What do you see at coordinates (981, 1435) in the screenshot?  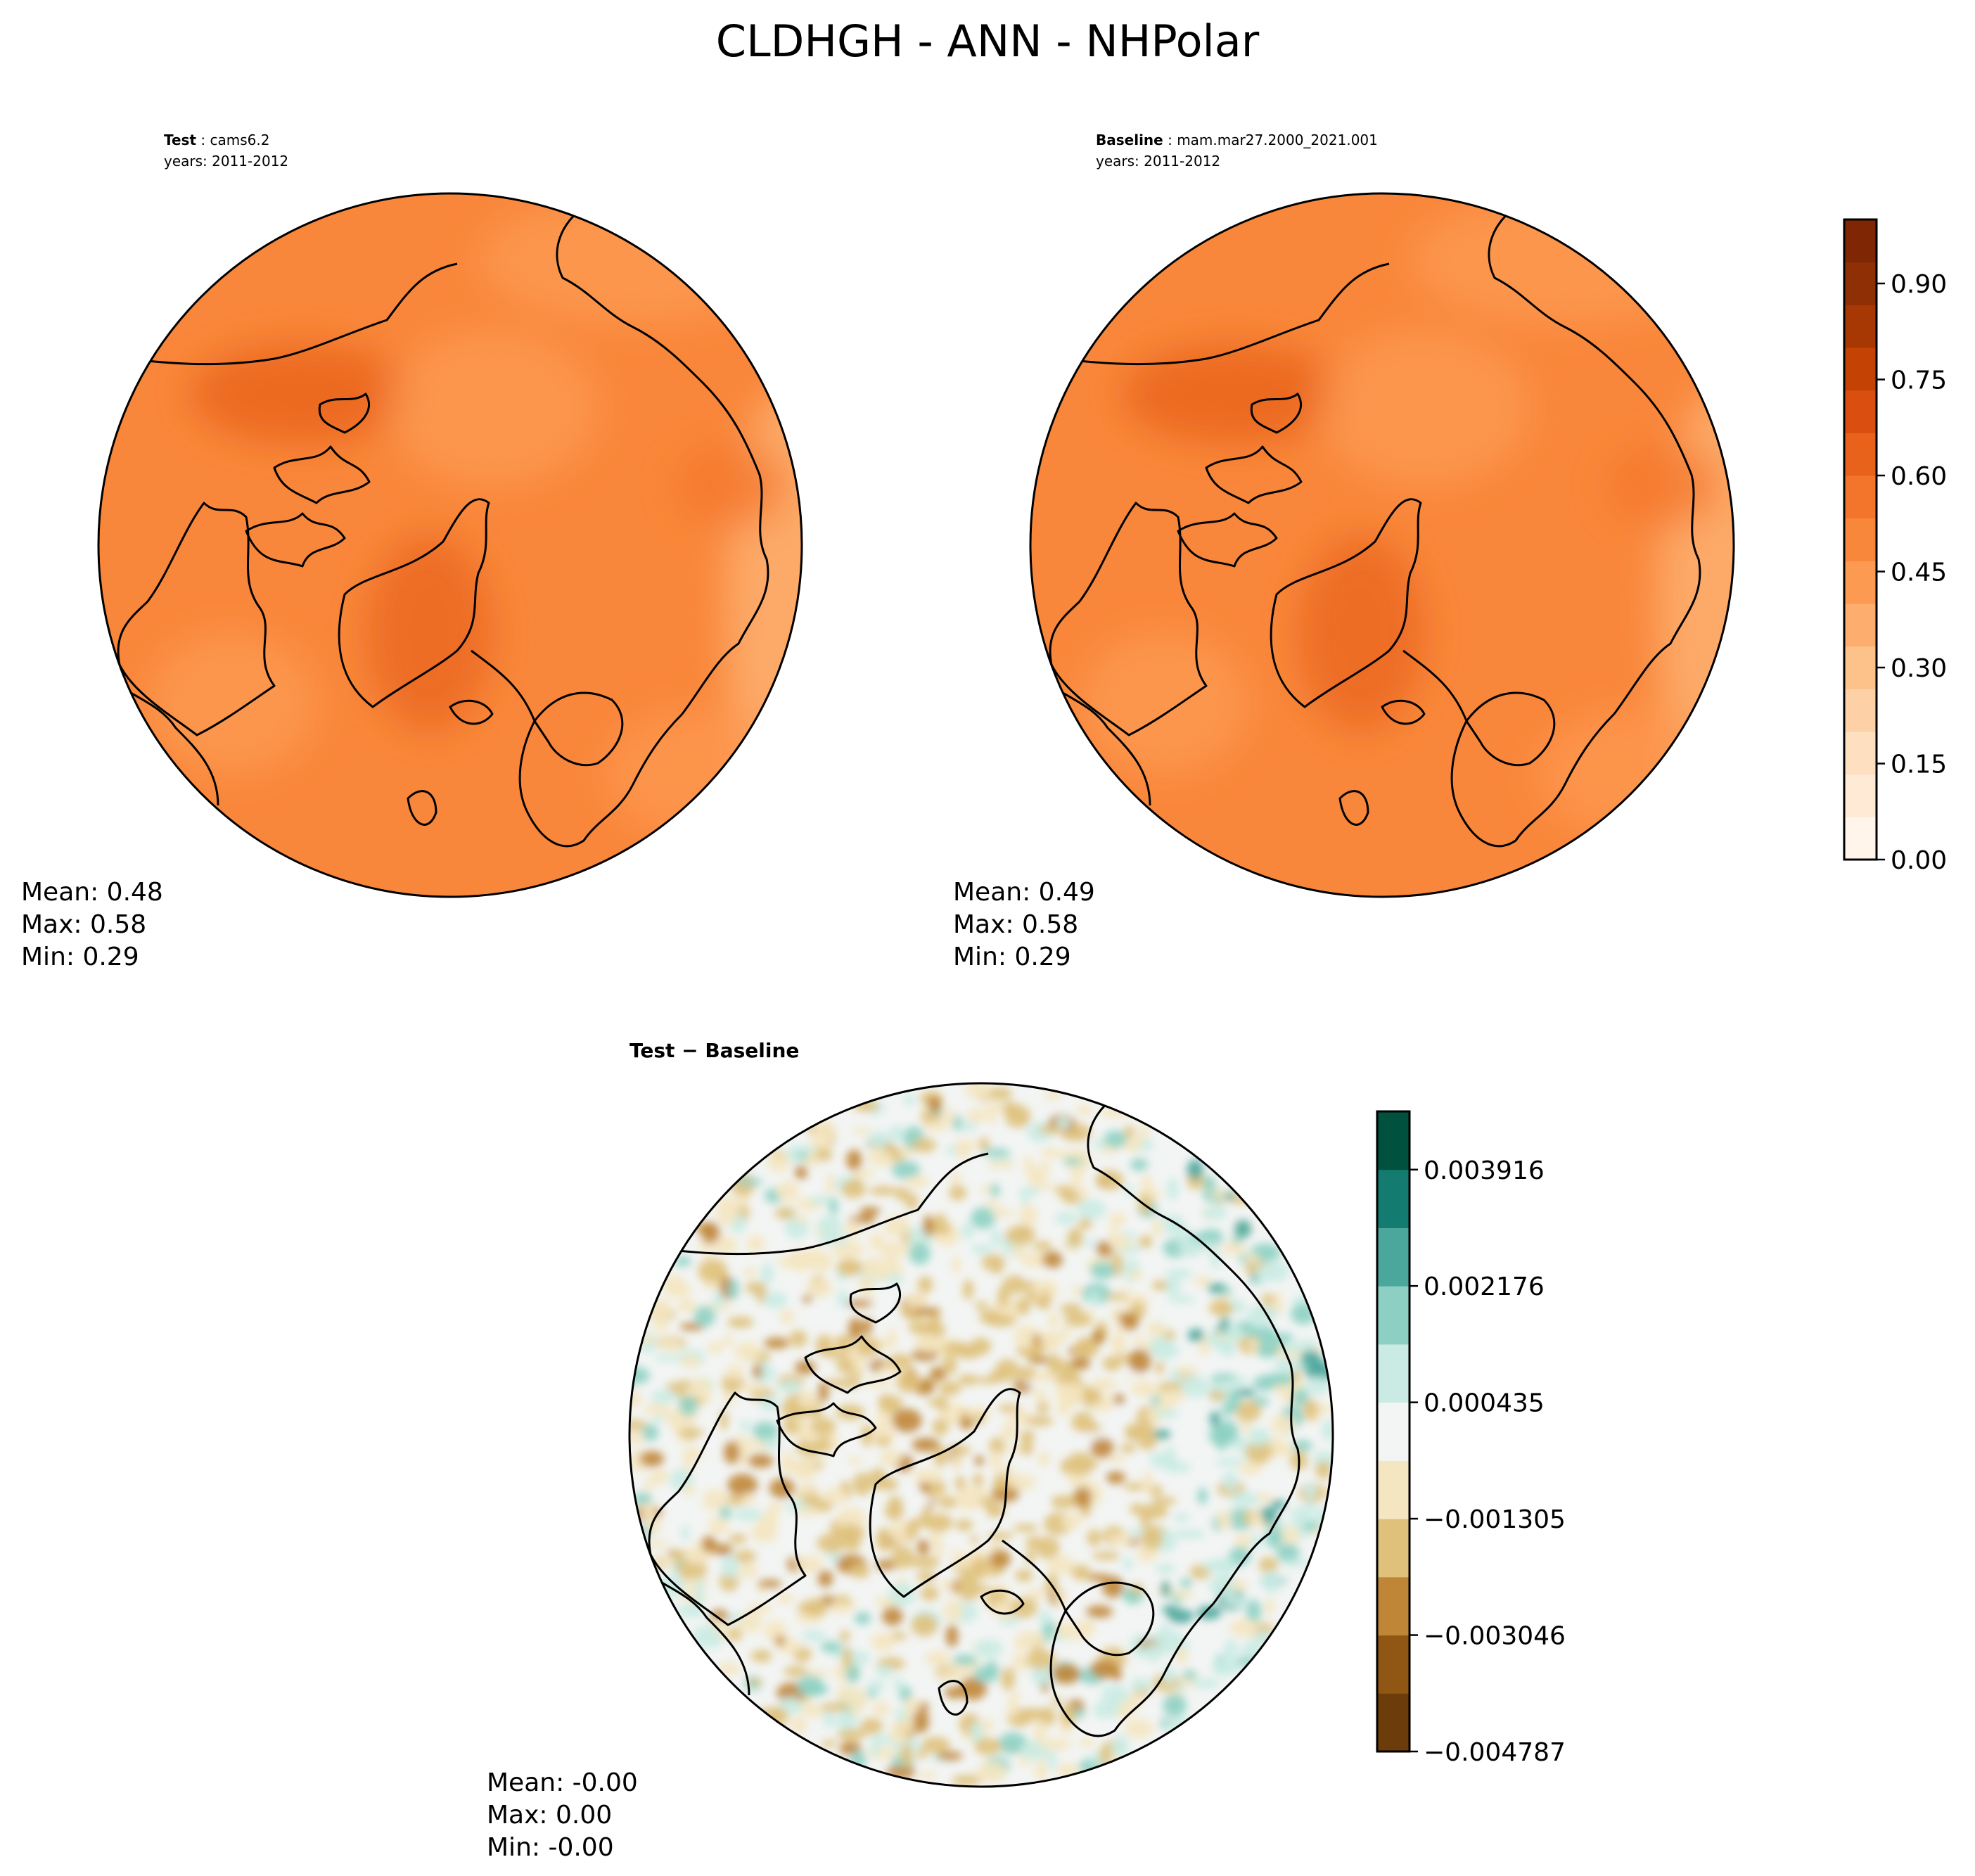 I see `diff-map-boundary` at bounding box center [981, 1435].